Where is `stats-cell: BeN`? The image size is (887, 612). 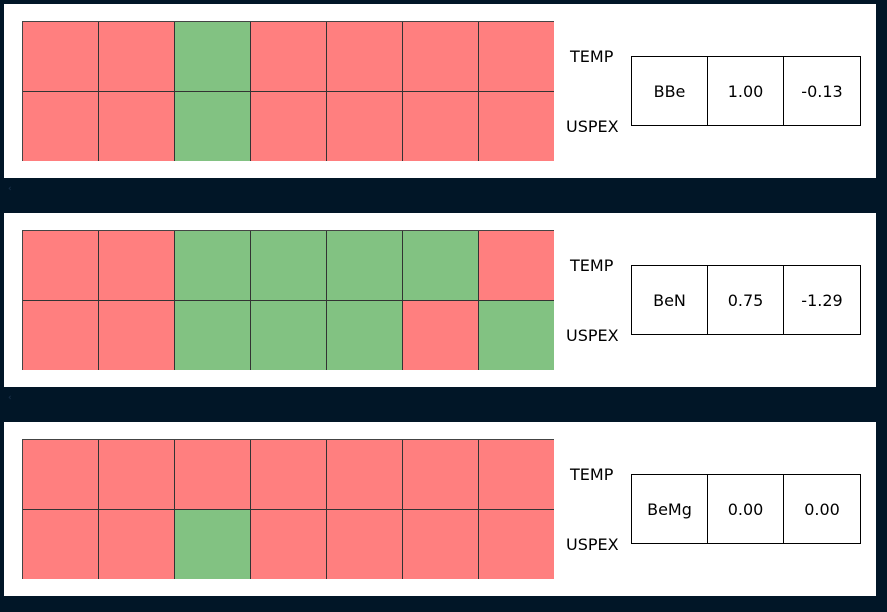
stats-cell: BeN is located at coordinates (670, 300).